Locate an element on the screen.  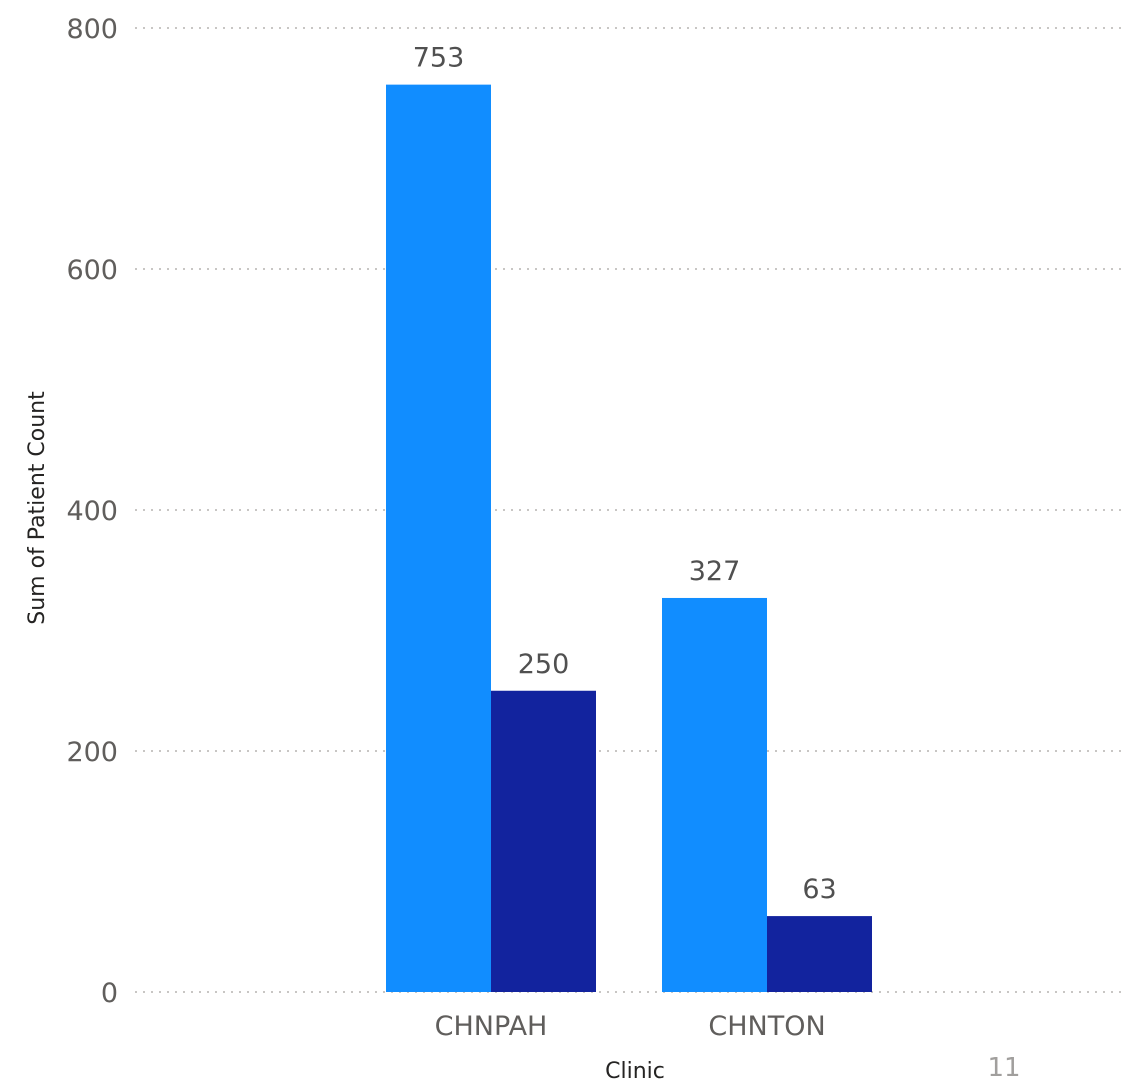
x-tick-label-chnton: CHNTON is located at coordinates (766, 1026).